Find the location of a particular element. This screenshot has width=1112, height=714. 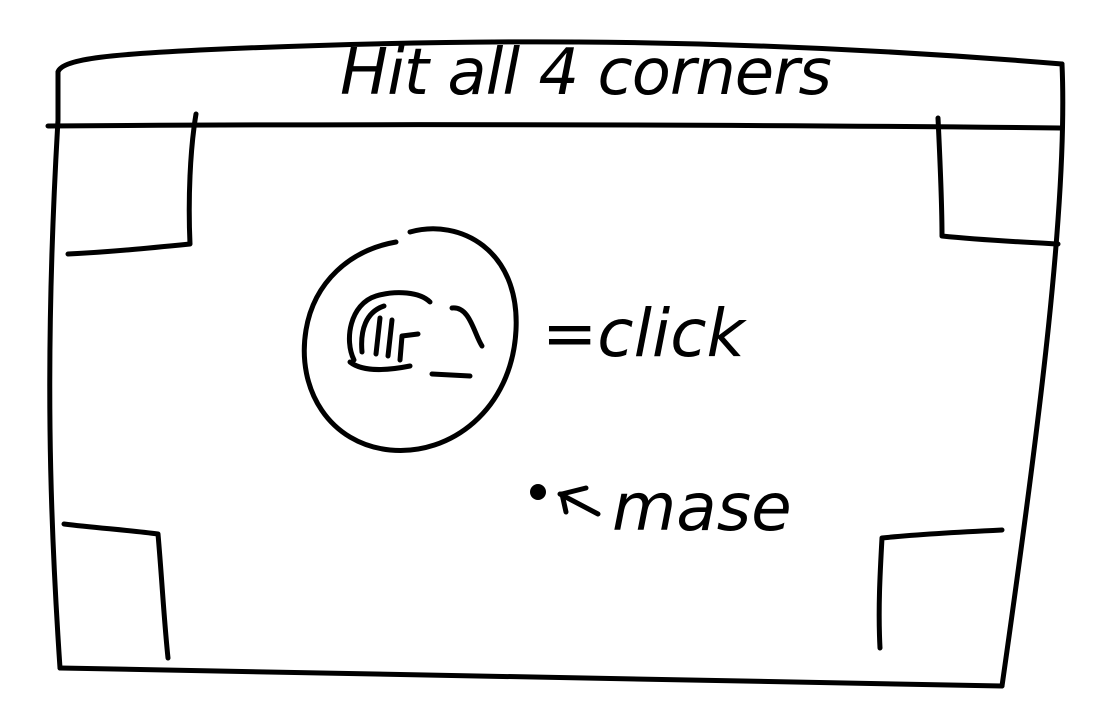

click-label: =click is located at coordinates (645, 333).